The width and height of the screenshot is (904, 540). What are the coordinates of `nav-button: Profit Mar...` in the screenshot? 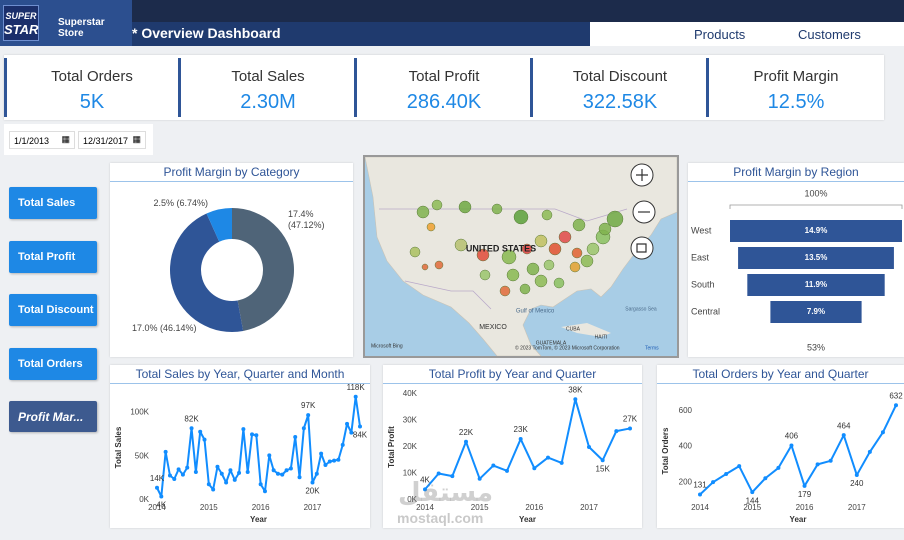 It's located at (53, 416).